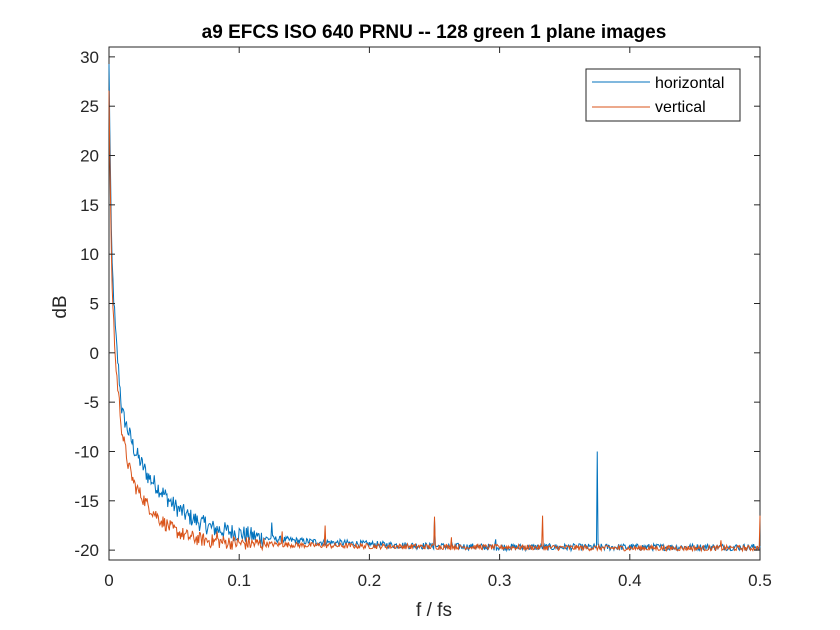 The width and height of the screenshot is (840, 630). Describe the element at coordinates (370, 580) in the screenshot. I see `x-tick-label: 0.2` at that location.